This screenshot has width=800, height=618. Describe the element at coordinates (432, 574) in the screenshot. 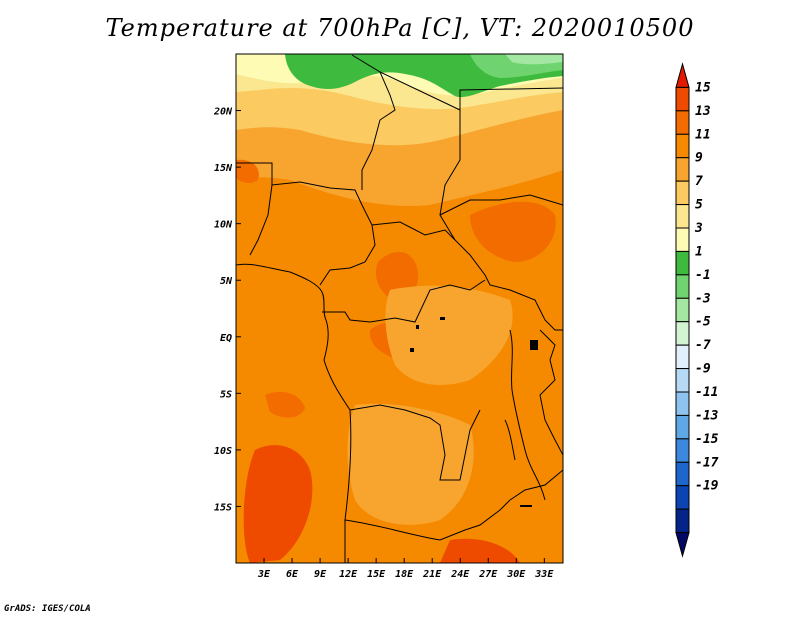

I see `x-tick-label: 21E` at that location.